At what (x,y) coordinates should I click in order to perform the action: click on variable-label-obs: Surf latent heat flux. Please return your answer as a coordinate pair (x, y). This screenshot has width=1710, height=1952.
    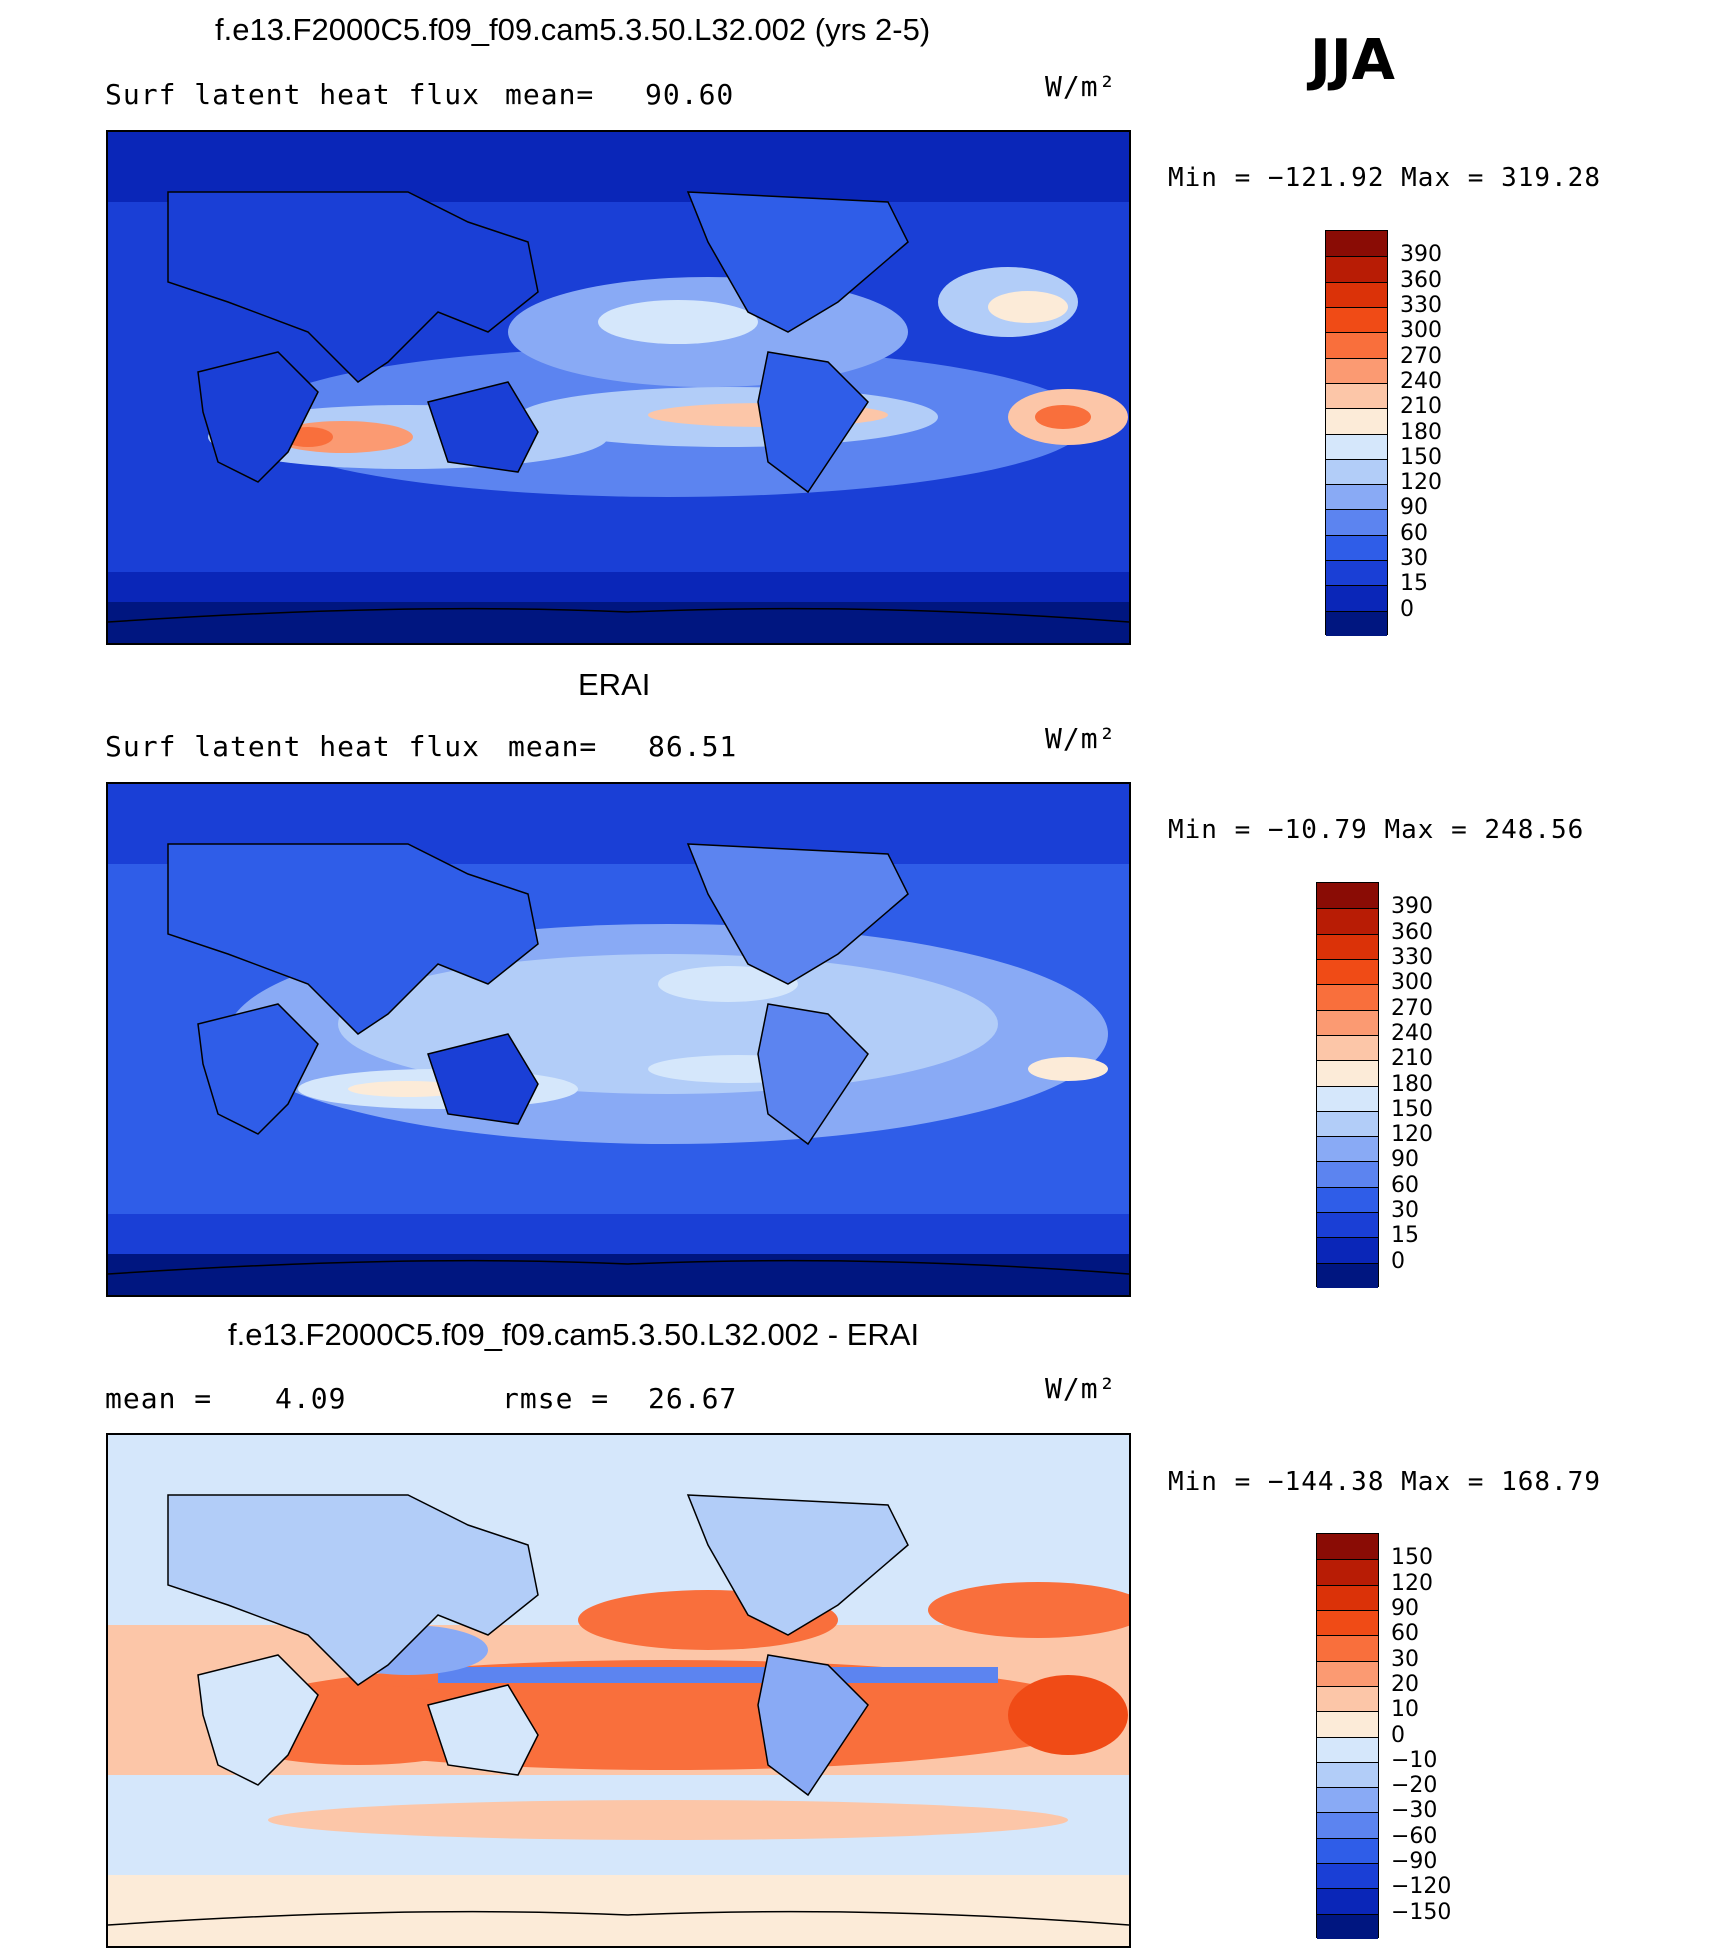
    Looking at the image, I should click on (293, 746).